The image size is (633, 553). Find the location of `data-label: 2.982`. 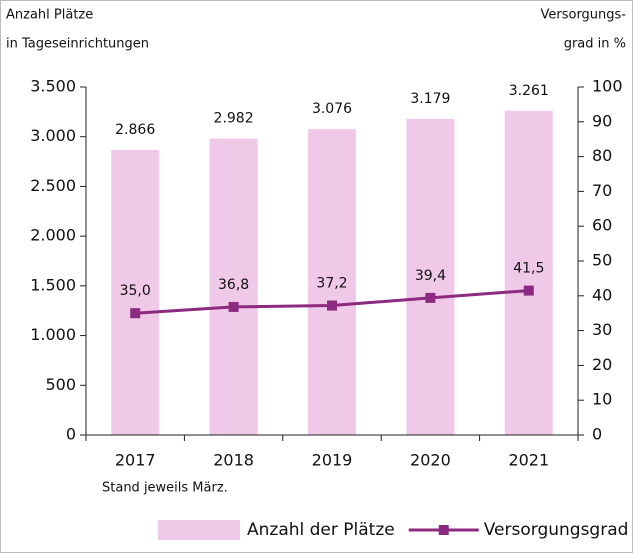

data-label: 2.982 is located at coordinates (234, 119).